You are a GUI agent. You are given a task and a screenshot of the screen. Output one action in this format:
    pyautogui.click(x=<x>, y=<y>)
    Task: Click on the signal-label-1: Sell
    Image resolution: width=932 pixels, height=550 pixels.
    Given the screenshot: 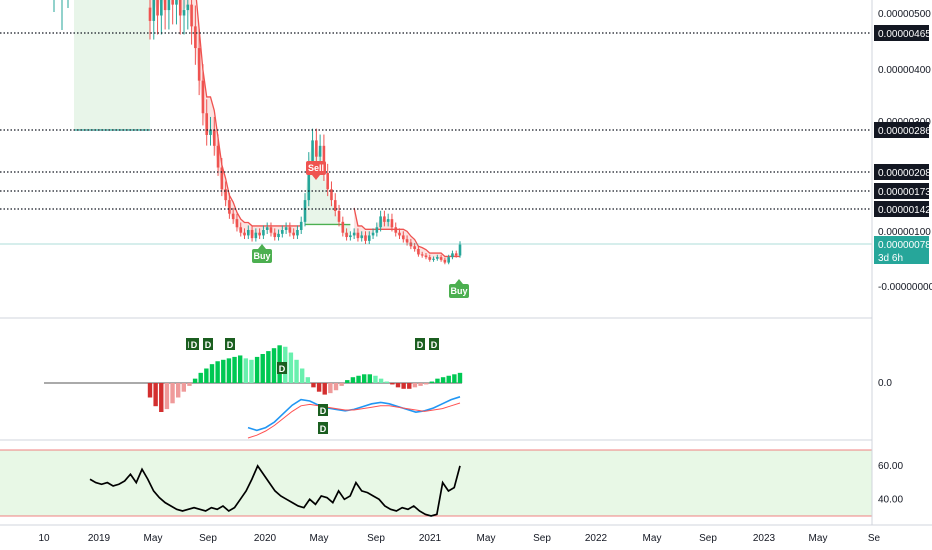 What is the action you would take?
    pyautogui.click(x=316, y=168)
    